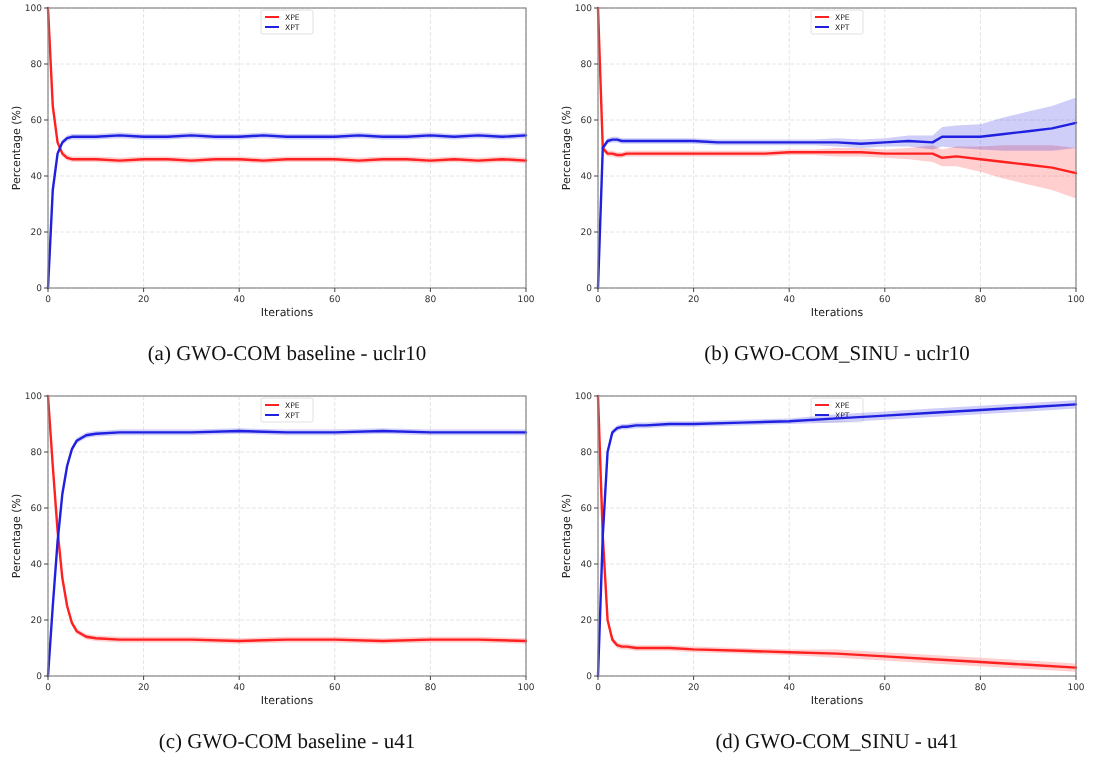  Describe the element at coordinates (837, 355) in the screenshot. I see `text: (b) GWO-COM_SINU - uclr10` at that location.